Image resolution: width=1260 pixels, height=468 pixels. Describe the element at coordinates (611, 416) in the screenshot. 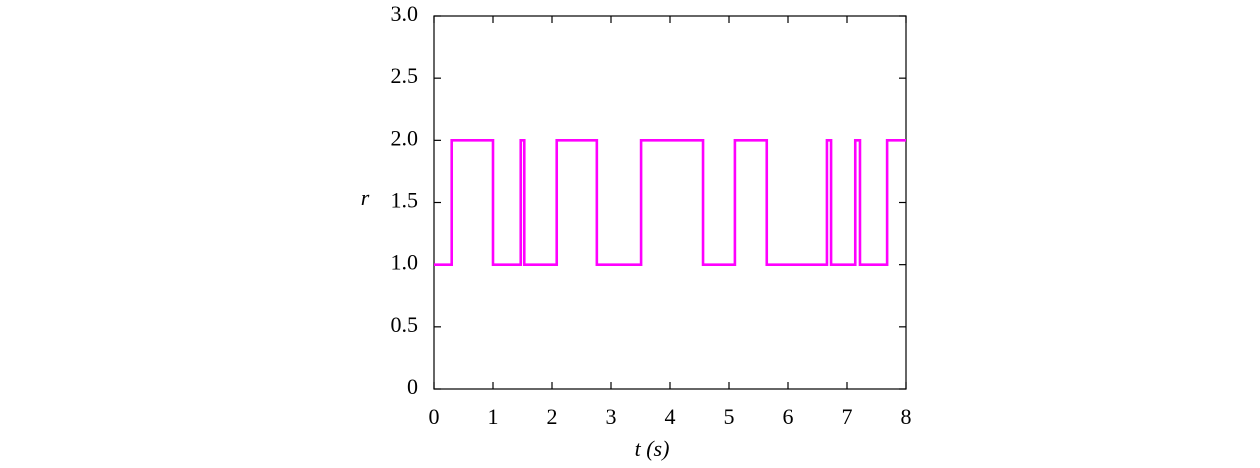

I see `x-tick-label: 3` at that location.